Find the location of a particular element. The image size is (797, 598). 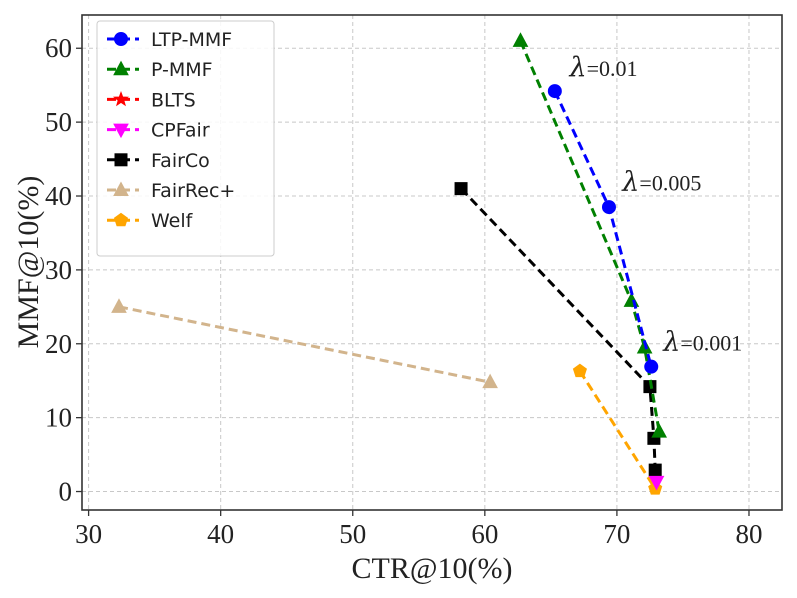

x-tick-label: 40 is located at coordinates (220, 534).